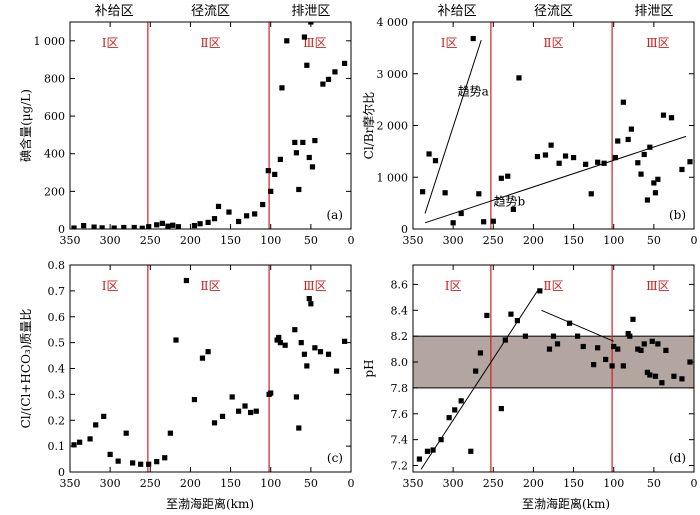 Image resolution: width=700 pixels, height=515 pixels. I want to click on y-tick-label: 8.0, so click(400, 362).